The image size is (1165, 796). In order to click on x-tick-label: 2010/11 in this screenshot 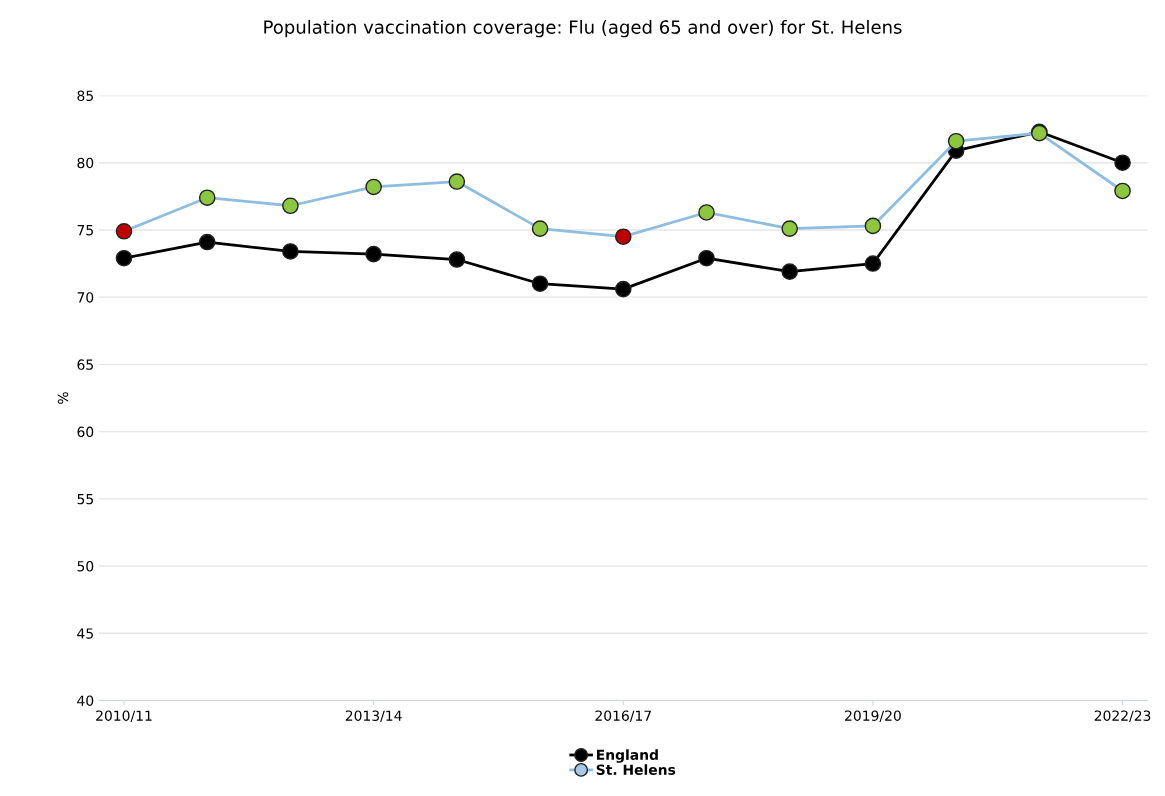, I will do `click(124, 716)`.